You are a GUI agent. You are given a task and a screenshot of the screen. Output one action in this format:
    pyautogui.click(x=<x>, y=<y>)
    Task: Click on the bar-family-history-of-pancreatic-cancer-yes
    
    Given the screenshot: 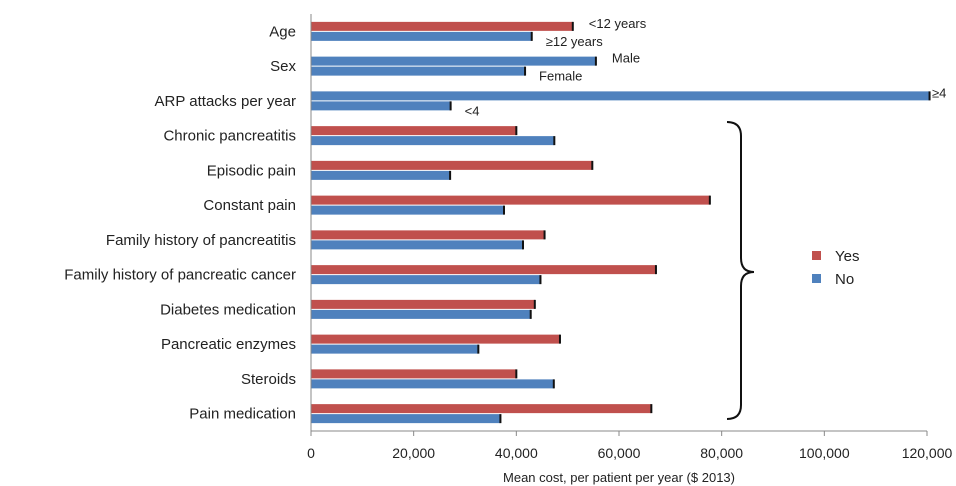 What is the action you would take?
    pyautogui.click(x=483, y=270)
    